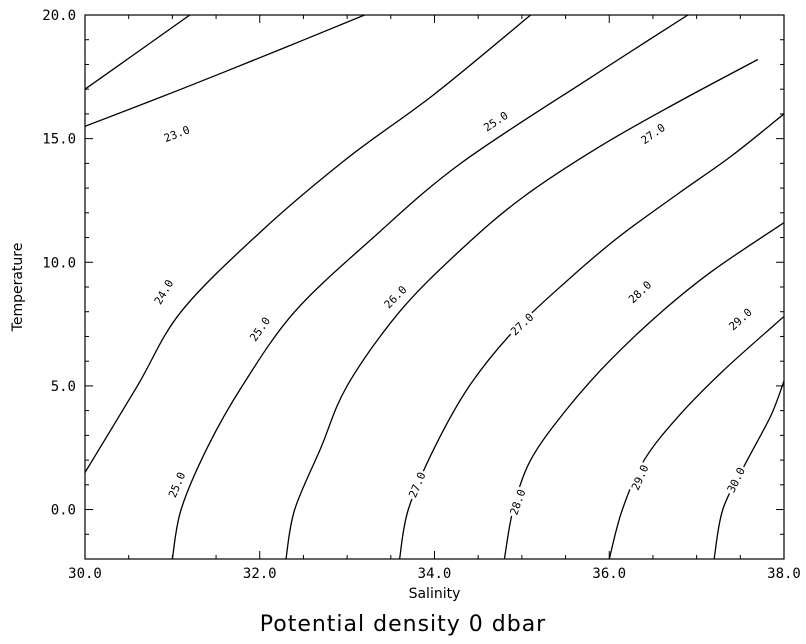  Describe the element at coordinates (696, 437) in the screenshot. I see `contour-line-29.0` at that location.